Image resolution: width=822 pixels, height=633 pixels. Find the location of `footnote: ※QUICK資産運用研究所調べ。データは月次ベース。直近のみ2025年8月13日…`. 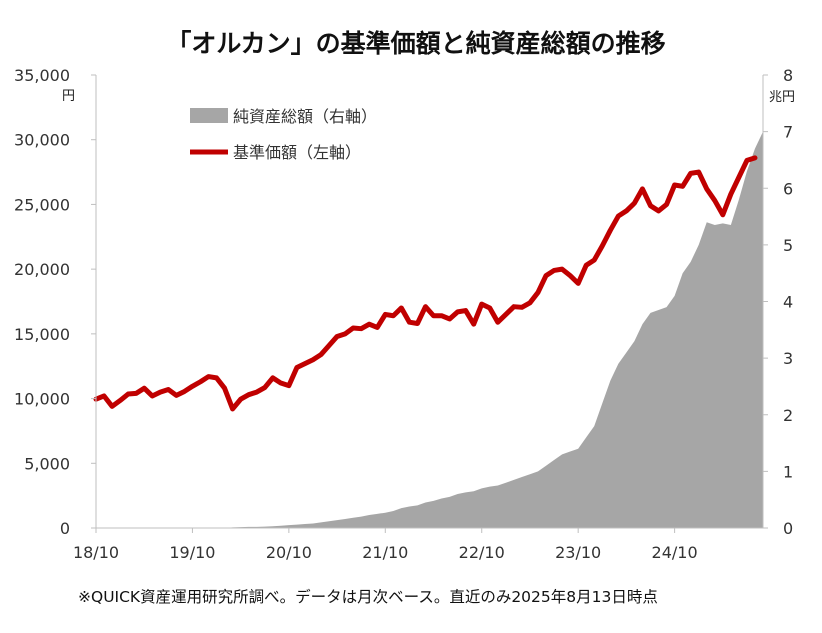

footnote: ※QUICK資産運用研究所調べ。データは月次ベース。直近のみ2025年8月13日… is located at coordinates (368, 596).